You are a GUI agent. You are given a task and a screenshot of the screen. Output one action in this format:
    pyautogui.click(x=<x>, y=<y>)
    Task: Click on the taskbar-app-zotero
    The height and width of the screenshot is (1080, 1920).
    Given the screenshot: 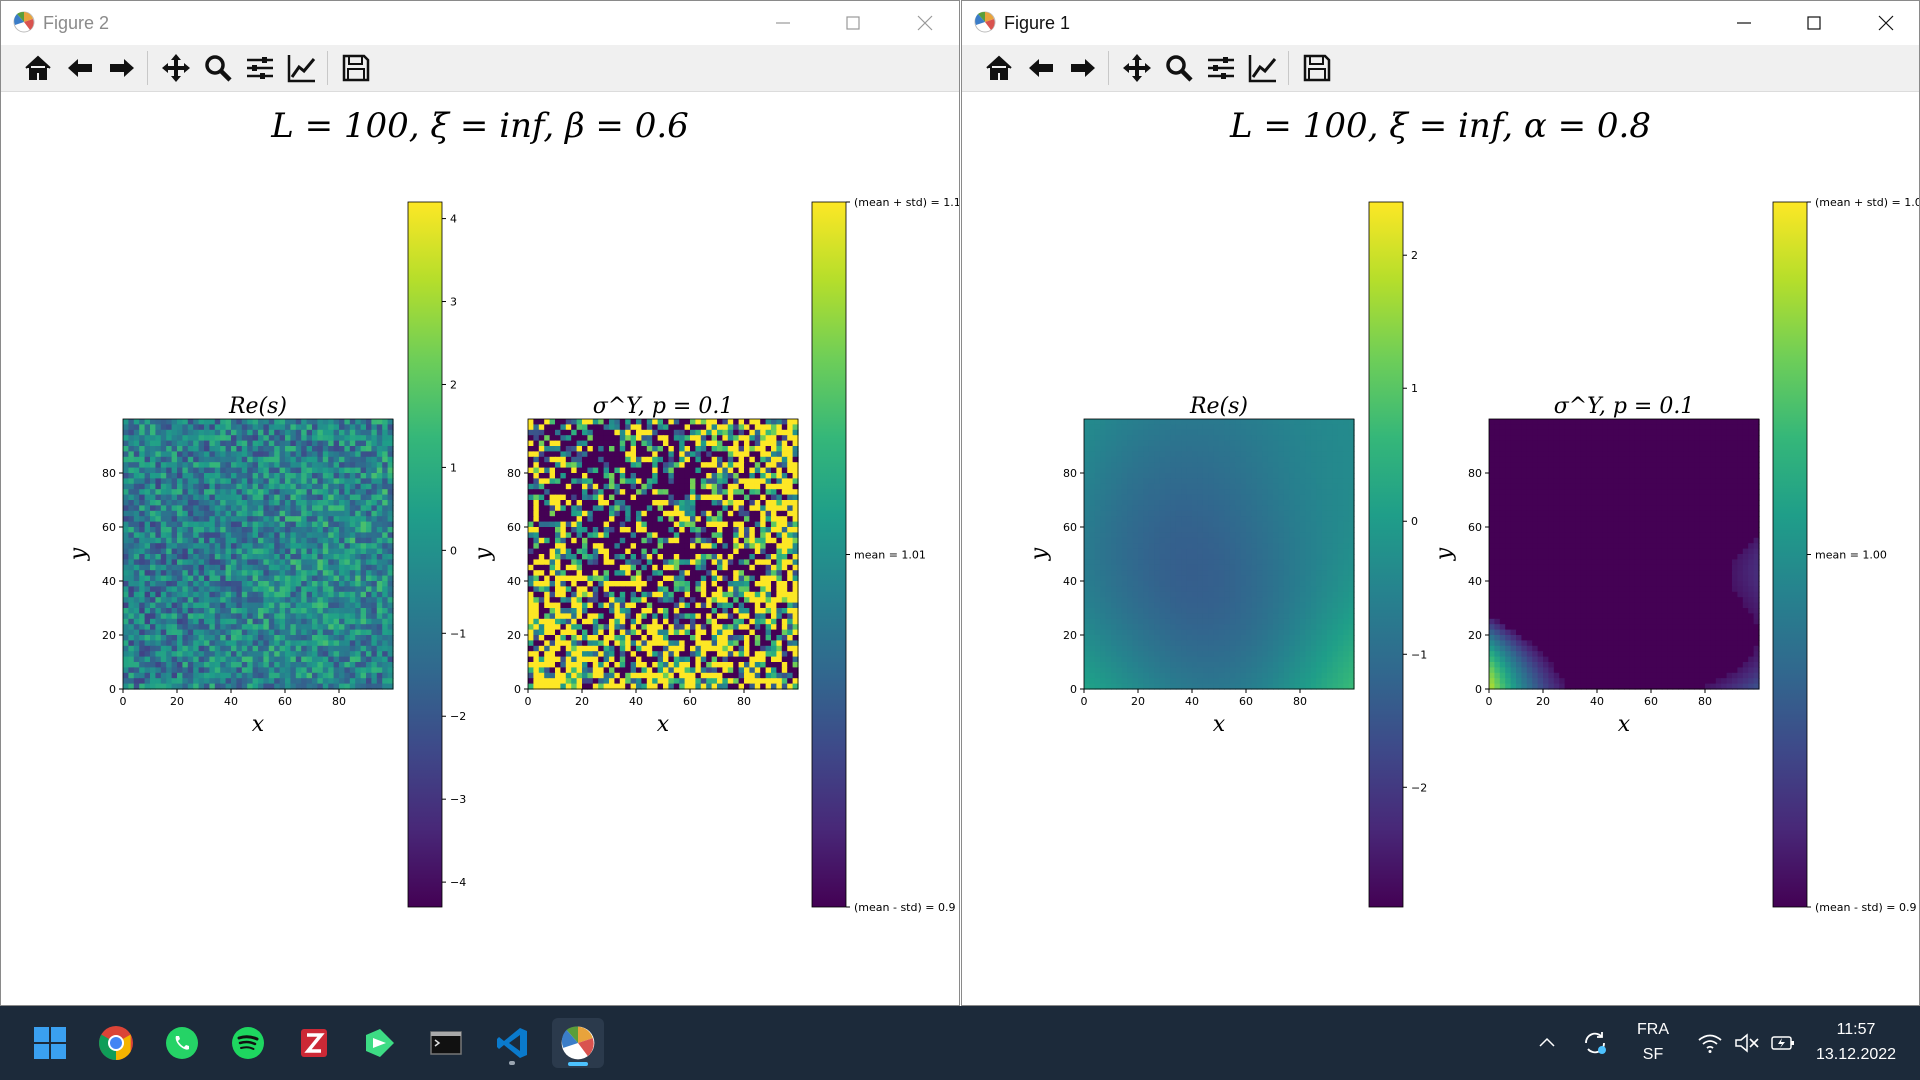 What is the action you would take?
    pyautogui.click(x=314, y=1043)
    